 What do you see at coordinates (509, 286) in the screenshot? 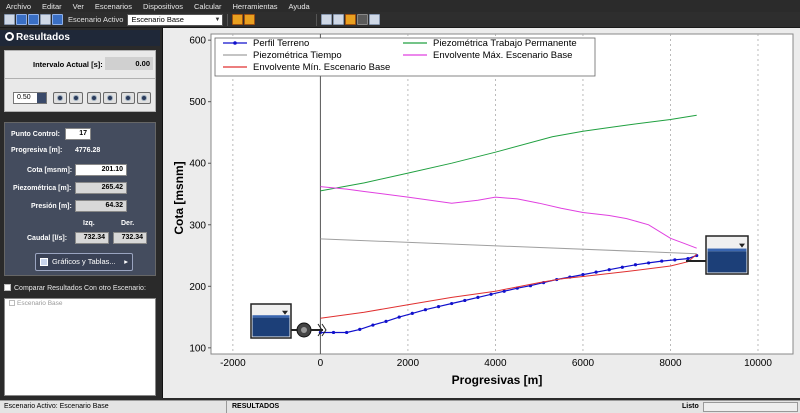
I see `series-line-min` at bounding box center [509, 286].